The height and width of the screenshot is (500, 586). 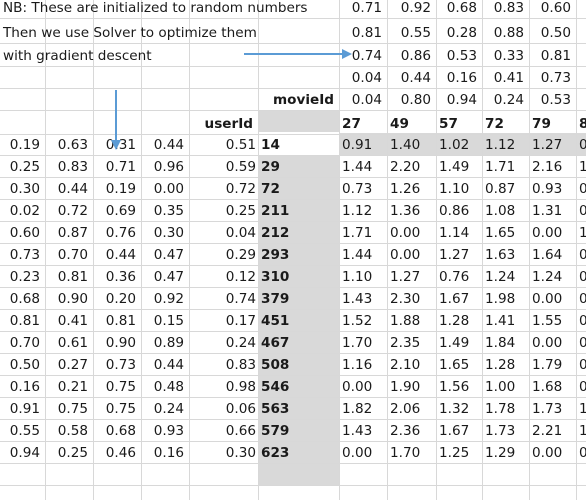 I want to click on prediction-cell: 1.26, so click(x=405, y=189).